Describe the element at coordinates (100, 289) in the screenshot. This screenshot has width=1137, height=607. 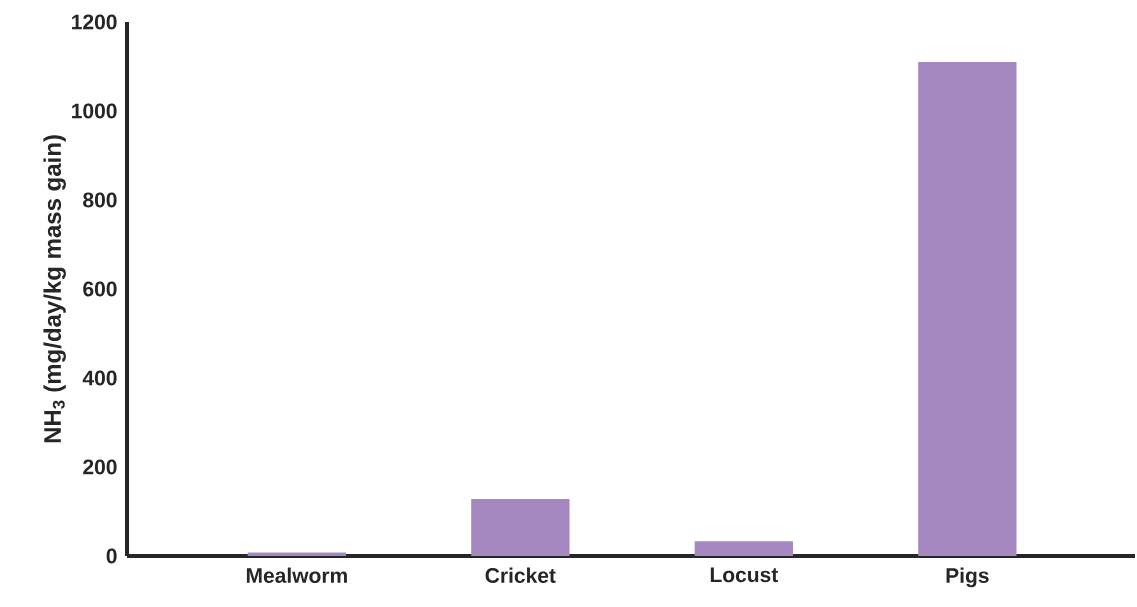
I see `y-tick-label: 600` at that location.